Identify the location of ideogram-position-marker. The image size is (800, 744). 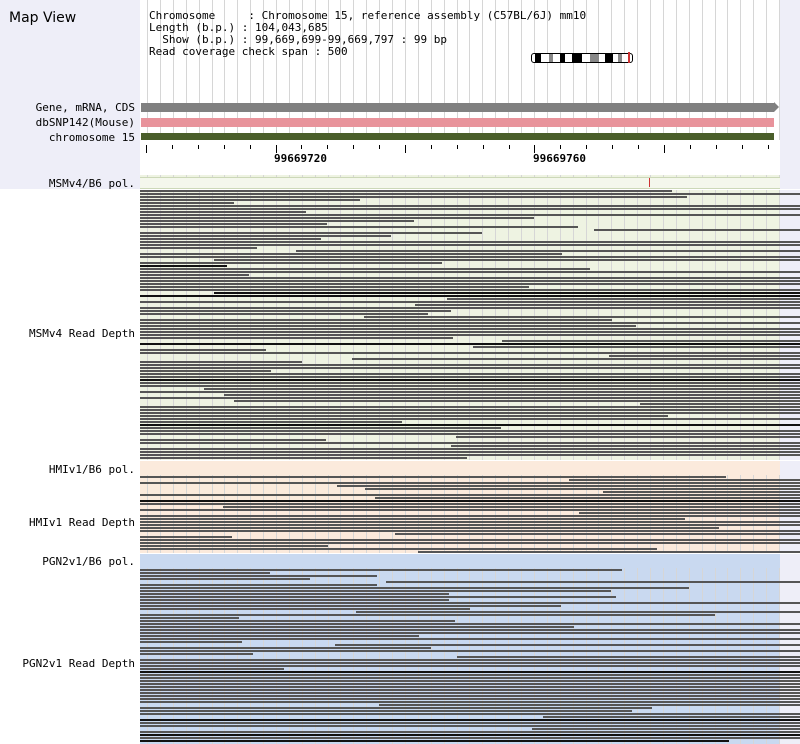
(629, 57).